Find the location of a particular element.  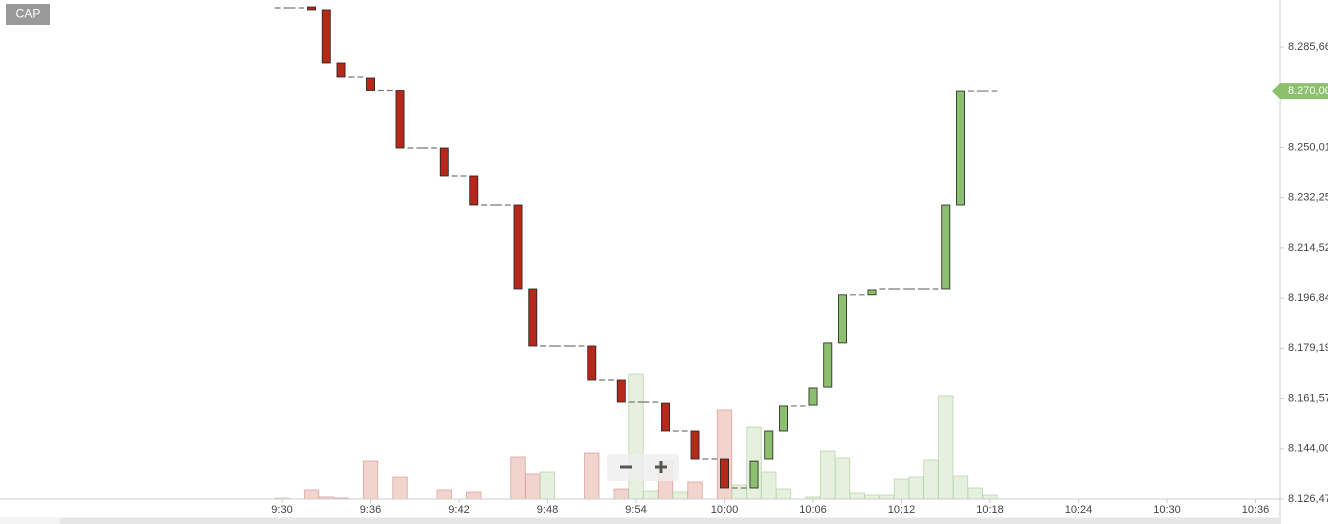

x-tick-label: 10:24 is located at coordinates (1079, 510).